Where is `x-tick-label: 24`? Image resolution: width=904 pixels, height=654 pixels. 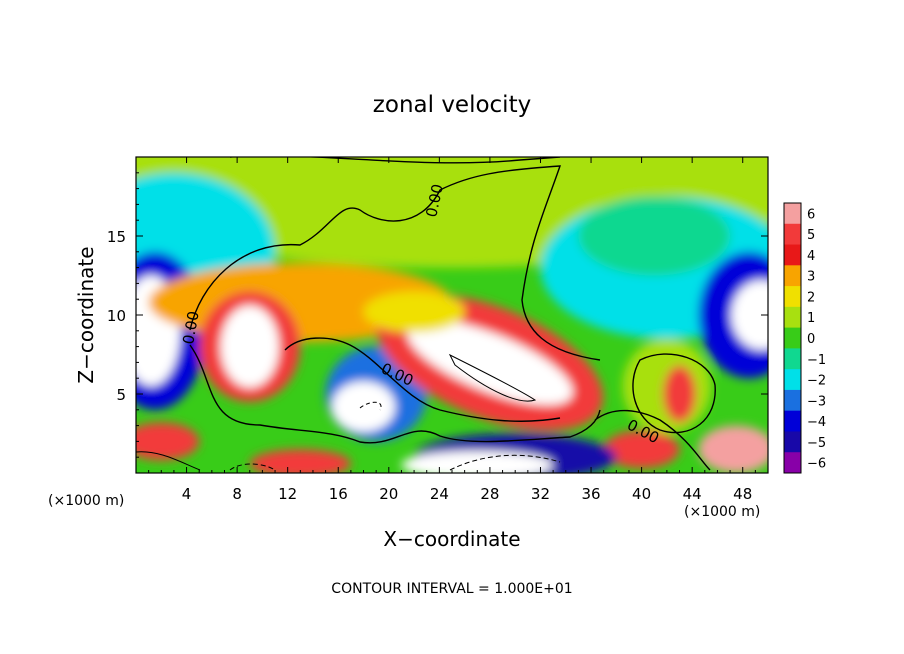
x-tick-label: 24 is located at coordinates (439, 494).